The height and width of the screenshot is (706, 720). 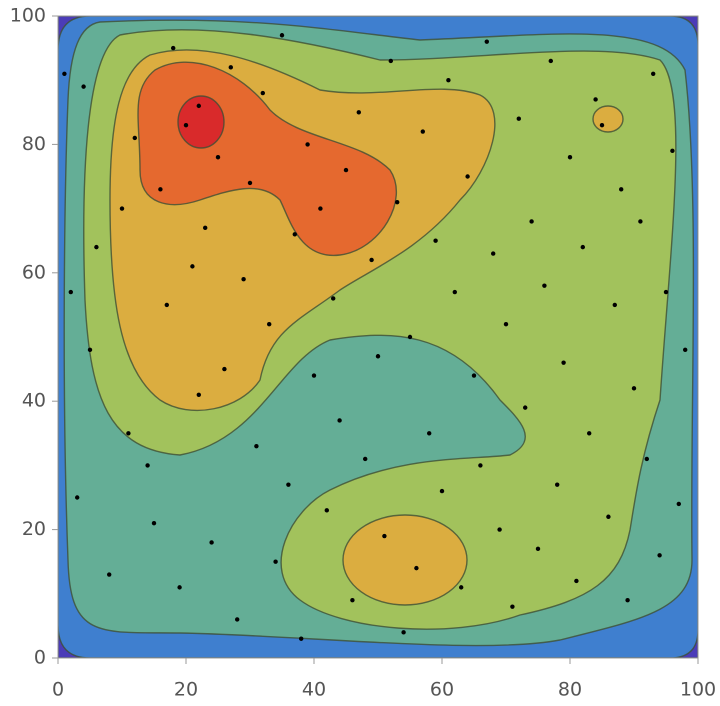 I want to click on x-tick-label: 20, so click(x=186, y=690).